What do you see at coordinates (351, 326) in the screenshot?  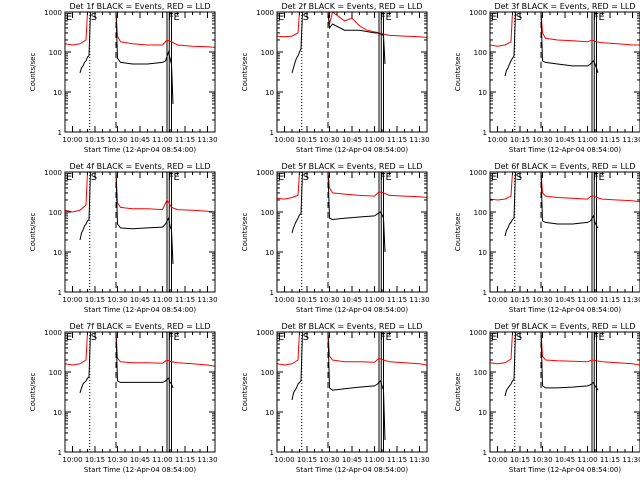 I see `chart-title: Det 8f BLACK = Events, RED = LLD` at bounding box center [351, 326].